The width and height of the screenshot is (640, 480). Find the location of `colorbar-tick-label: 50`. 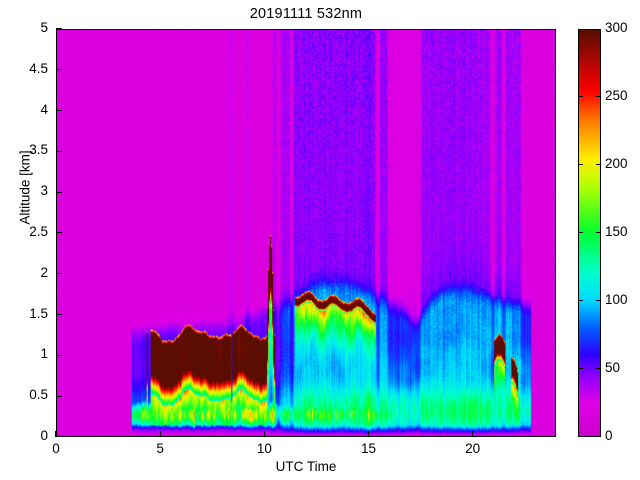

colorbar-tick-label: 50 is located at coordinates (613, 367).